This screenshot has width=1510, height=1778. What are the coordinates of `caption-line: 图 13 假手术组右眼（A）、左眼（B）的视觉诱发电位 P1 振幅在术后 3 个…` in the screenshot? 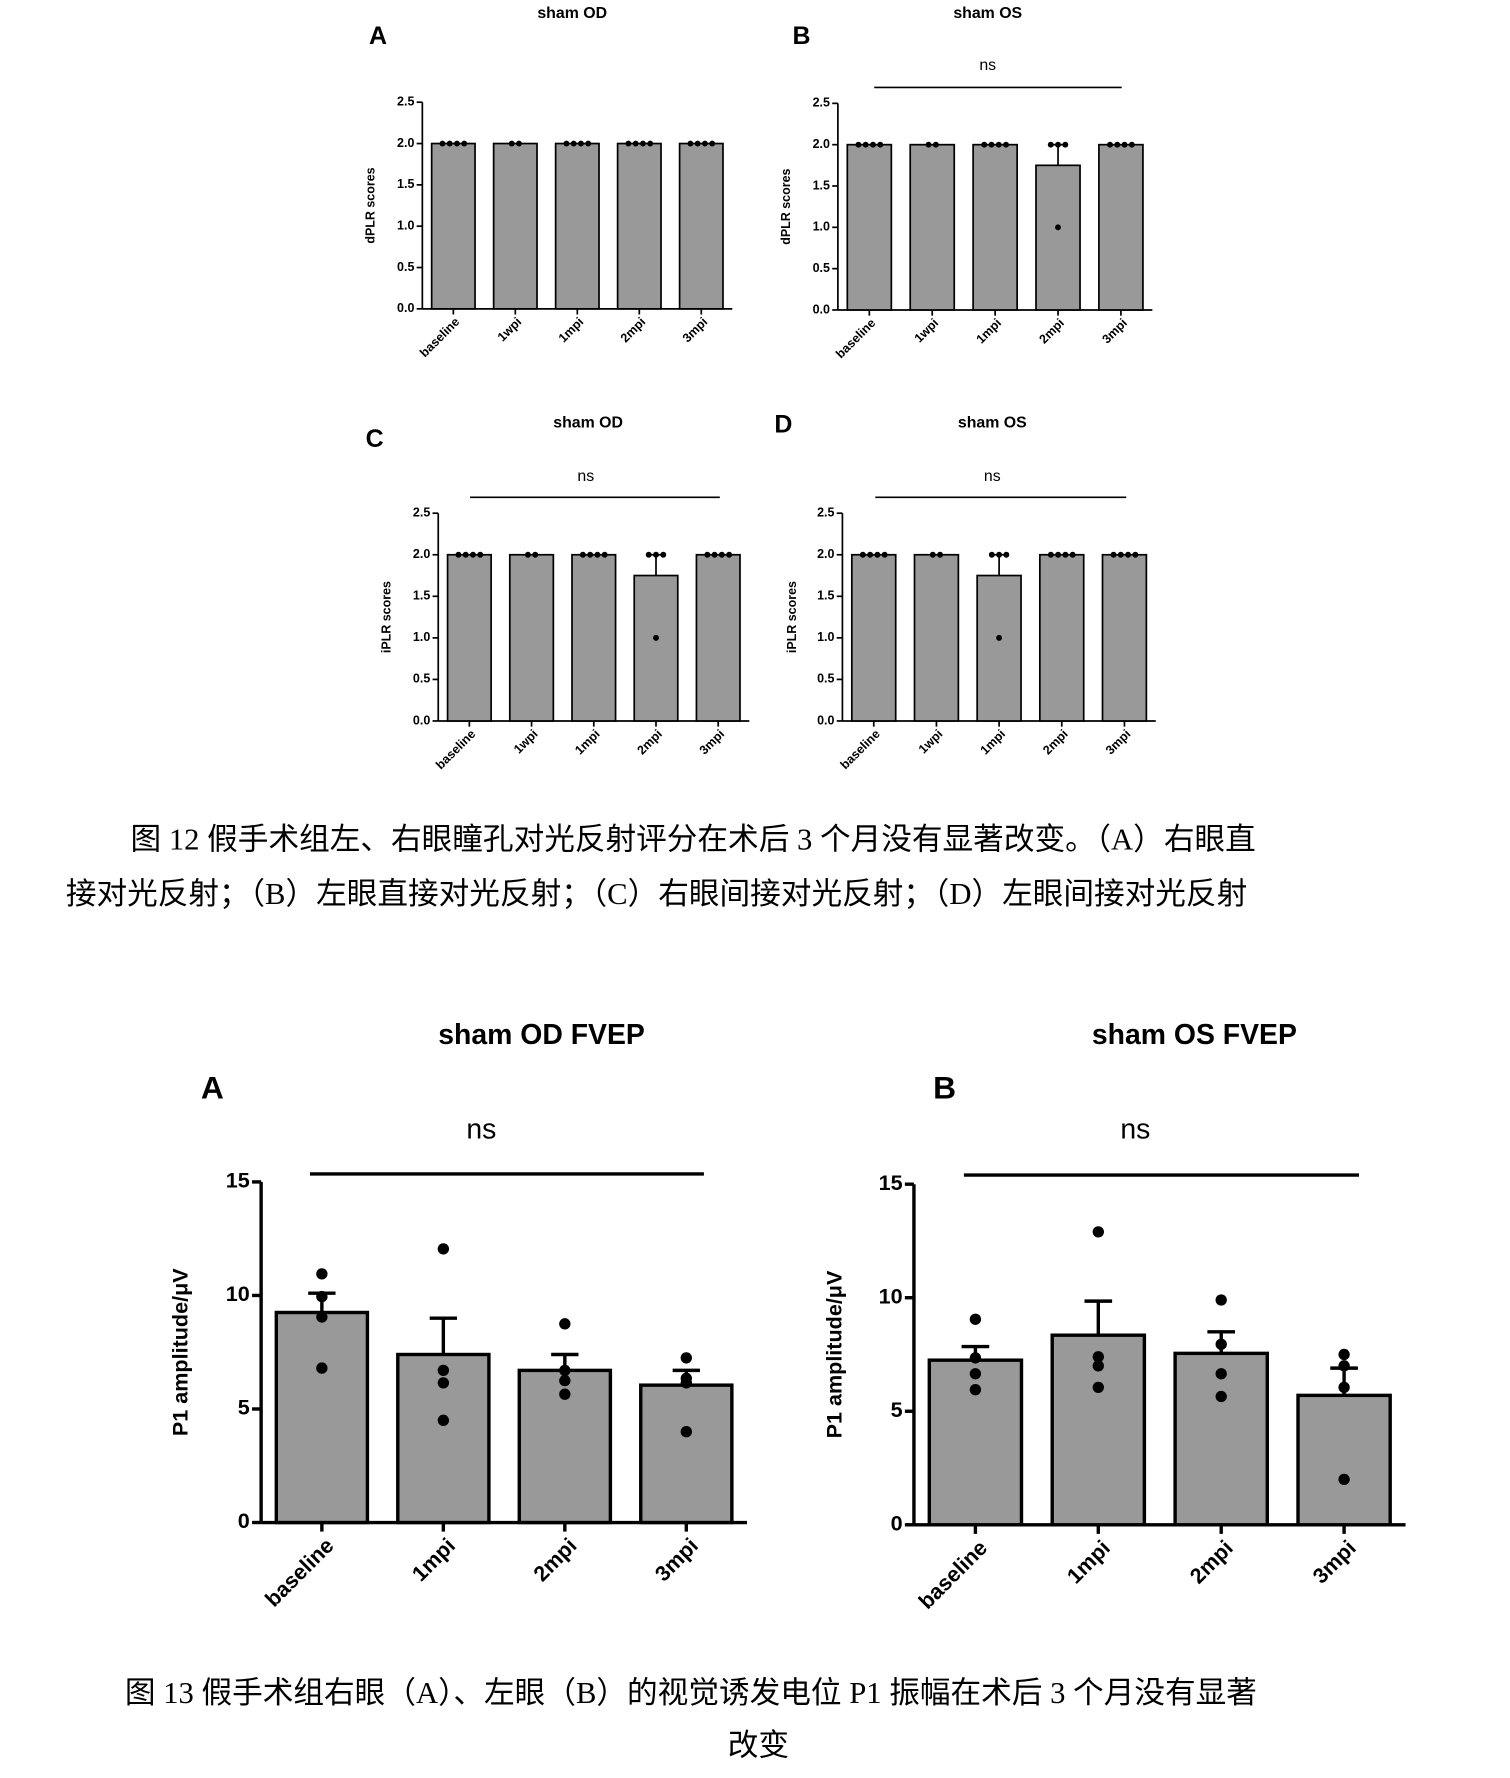 It's located at (691, 1693).